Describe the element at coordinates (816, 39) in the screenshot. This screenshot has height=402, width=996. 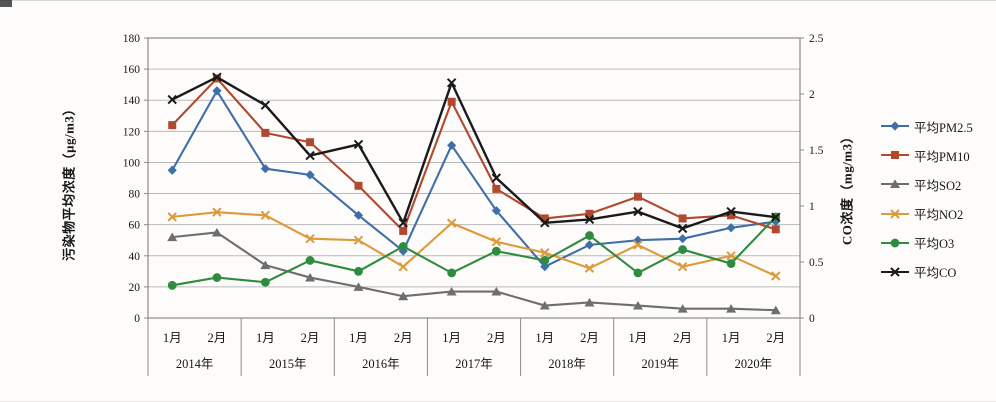
I see `right-tick-label: 2.5` at that location.